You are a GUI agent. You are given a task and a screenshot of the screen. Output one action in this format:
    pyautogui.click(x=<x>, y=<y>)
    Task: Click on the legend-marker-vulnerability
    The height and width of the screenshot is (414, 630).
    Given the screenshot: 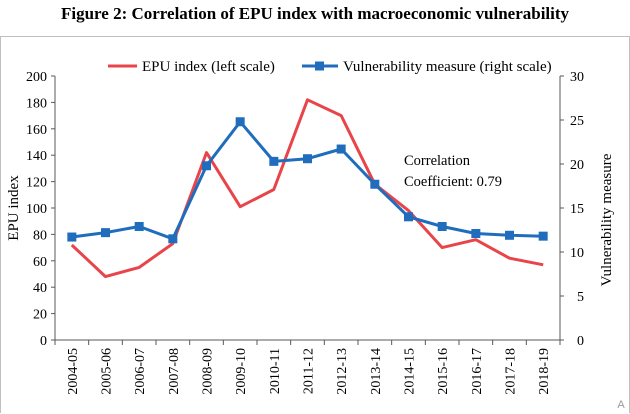 What is the action you would take?
    pyautogui.click(x=319, y=66)
    